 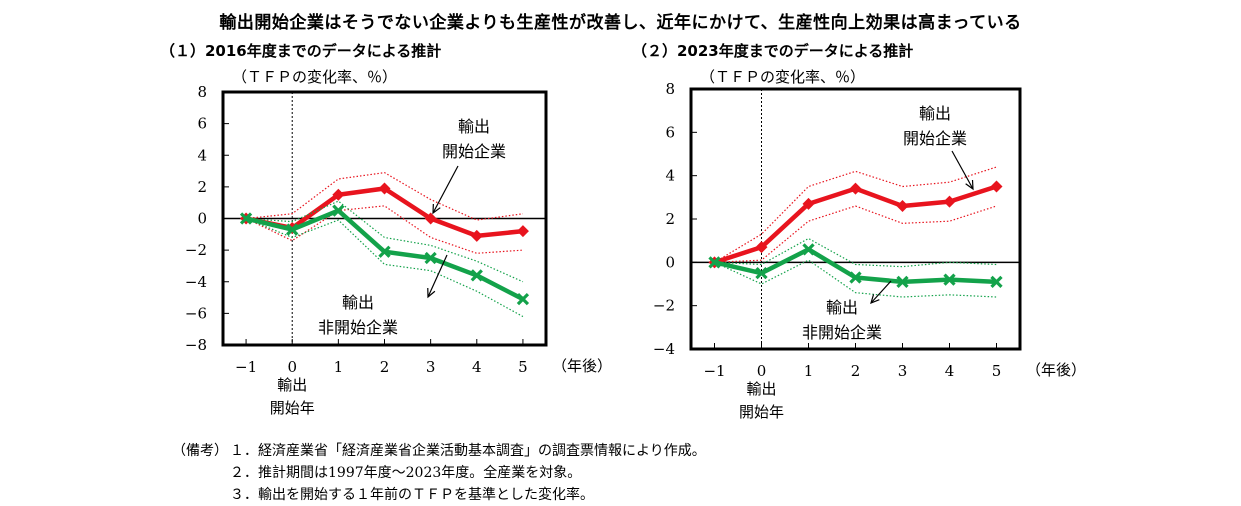 I want to click on note-line-2: ２．推計期間は1997年度～2023年度。全産業を対象。, so click(x=439, y=473).